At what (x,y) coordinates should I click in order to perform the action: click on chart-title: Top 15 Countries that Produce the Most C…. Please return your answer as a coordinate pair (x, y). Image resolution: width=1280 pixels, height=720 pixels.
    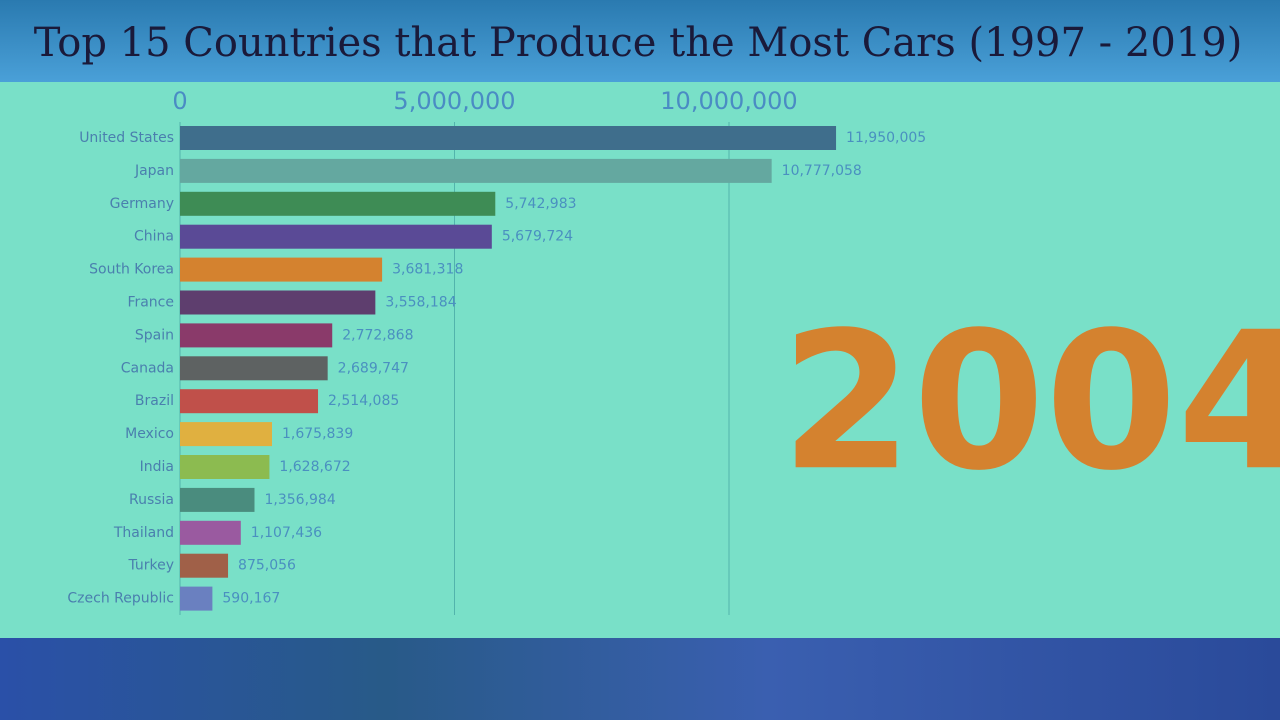
    Looking at the image, I should click on (638, 43).